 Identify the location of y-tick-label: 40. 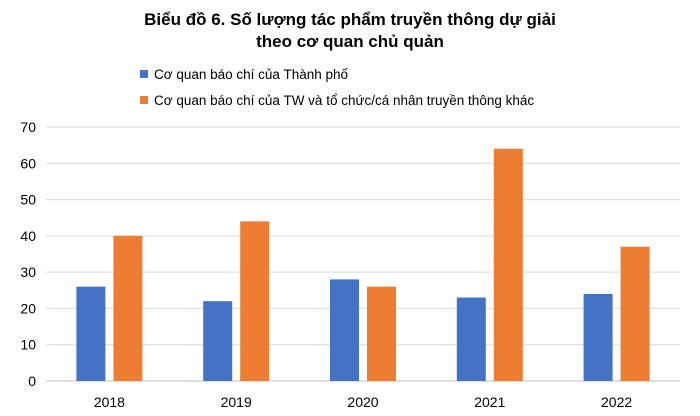
(28, 236).